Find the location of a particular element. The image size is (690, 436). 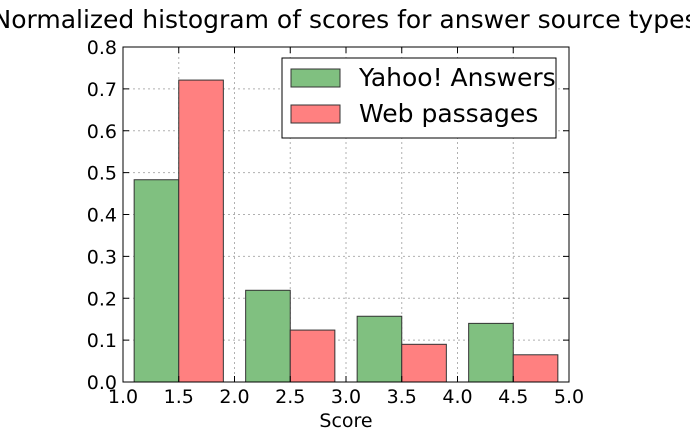

x-tick-labels: 1.0 1.5 2.0 2.5 3.0 3.5 4.0 4.5 5.0 is located at coordinates (346, 397).